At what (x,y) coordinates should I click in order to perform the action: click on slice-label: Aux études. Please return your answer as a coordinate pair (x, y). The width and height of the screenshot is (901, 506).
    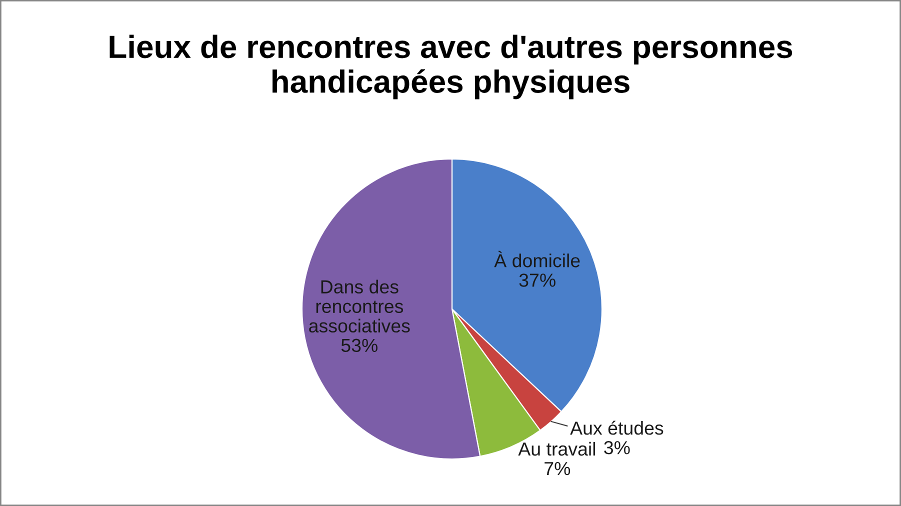
    Looking at the image, I should click on (617, 427).